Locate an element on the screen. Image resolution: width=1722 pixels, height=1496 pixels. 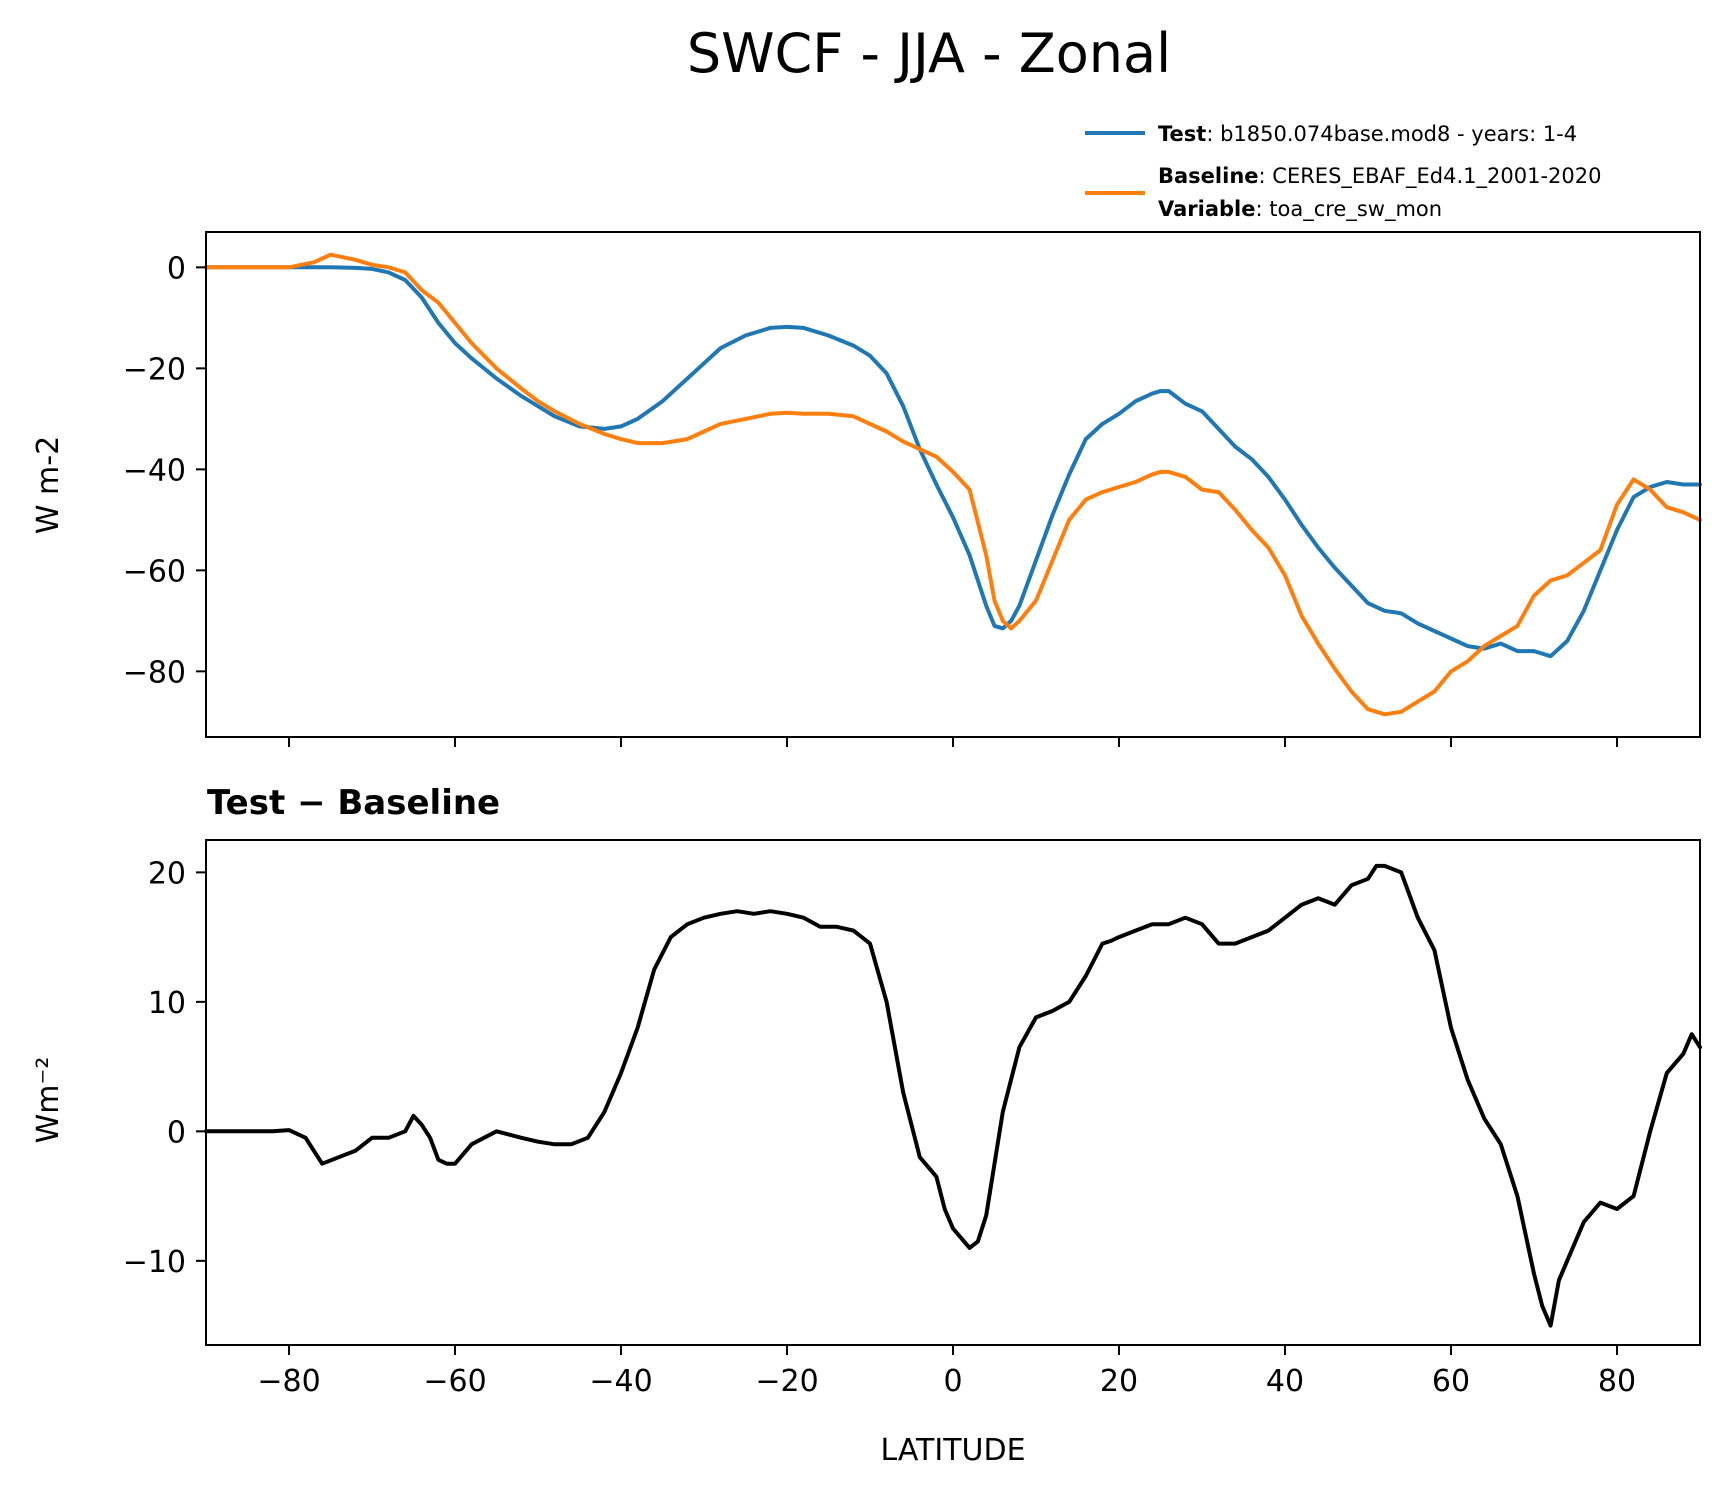
bottom-xtick-label: 80 is located at coordinates (1617, 1381).